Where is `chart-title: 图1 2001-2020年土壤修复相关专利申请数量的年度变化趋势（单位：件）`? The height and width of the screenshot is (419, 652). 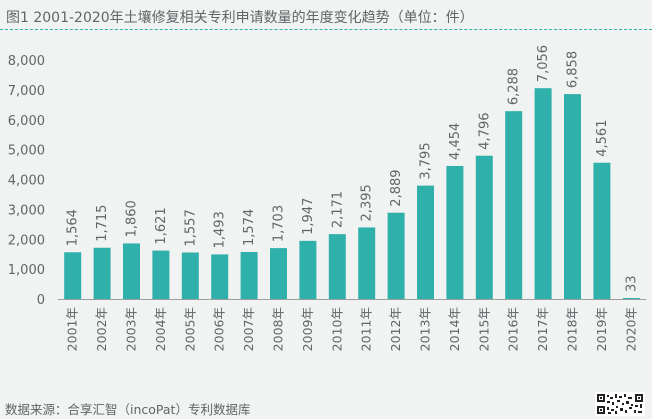
chart-title: 图1 2001-2020年土壤修复相关专利申请数量的年度变化趋势（单位：件） is located at coordinates (240, 18).